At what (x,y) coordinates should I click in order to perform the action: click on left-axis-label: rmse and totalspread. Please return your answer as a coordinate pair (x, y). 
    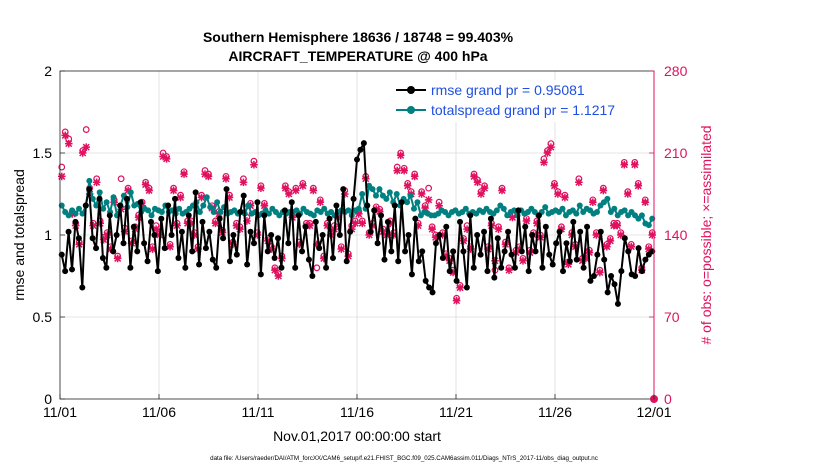
    Looking at the image, I should click on (19, 235).